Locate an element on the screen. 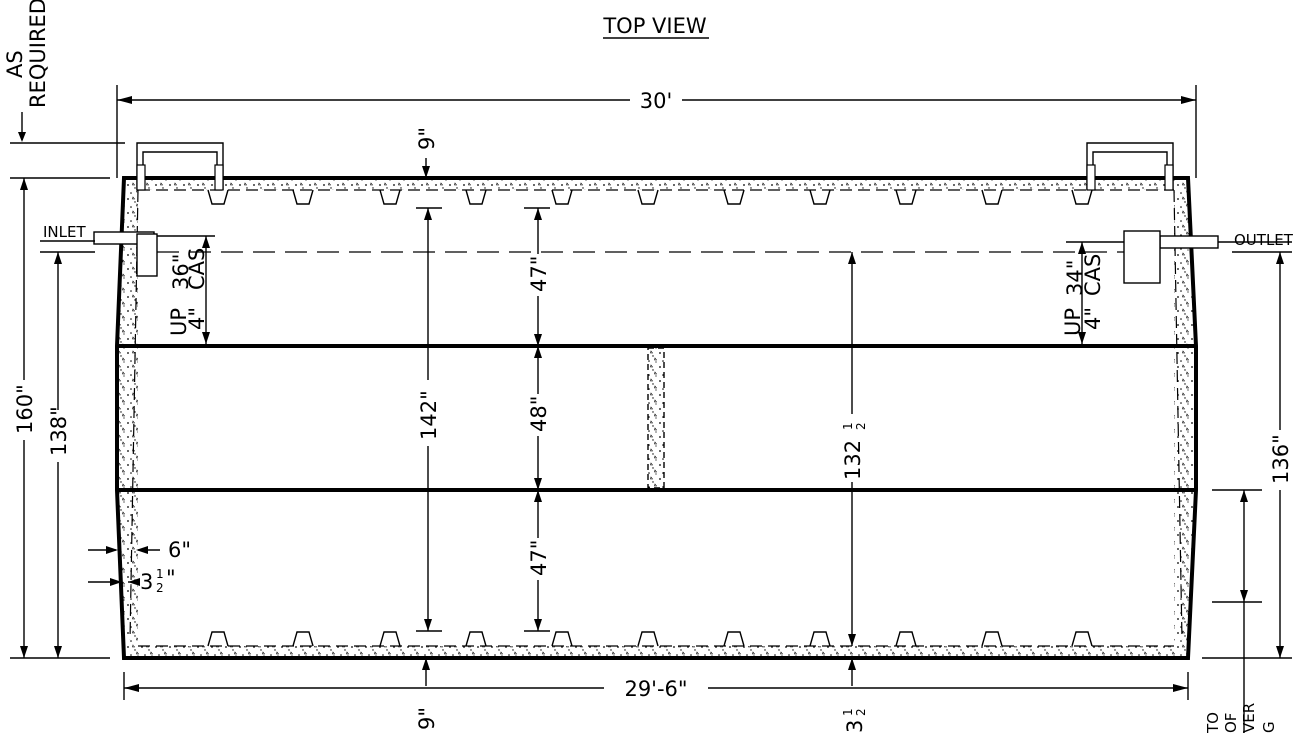 This screenshot has height=733, width=1295. inlet-invert-callout: UP 4" 36" CAS is located at coordinates (186, 289).